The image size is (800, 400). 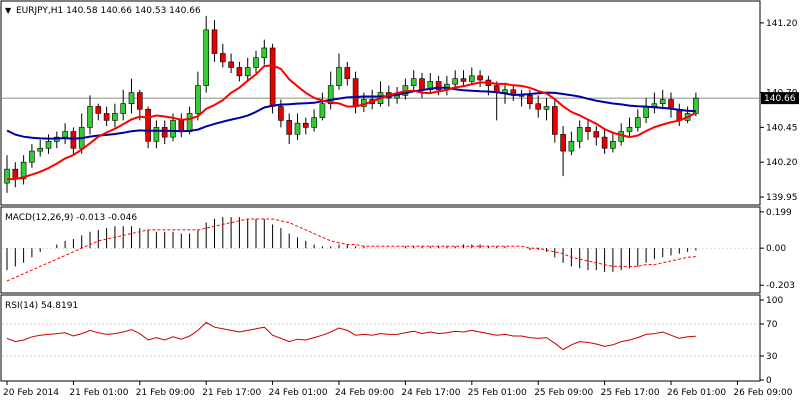 I want to click on price-tick-label: 139.95, so click(x=782, y=198).